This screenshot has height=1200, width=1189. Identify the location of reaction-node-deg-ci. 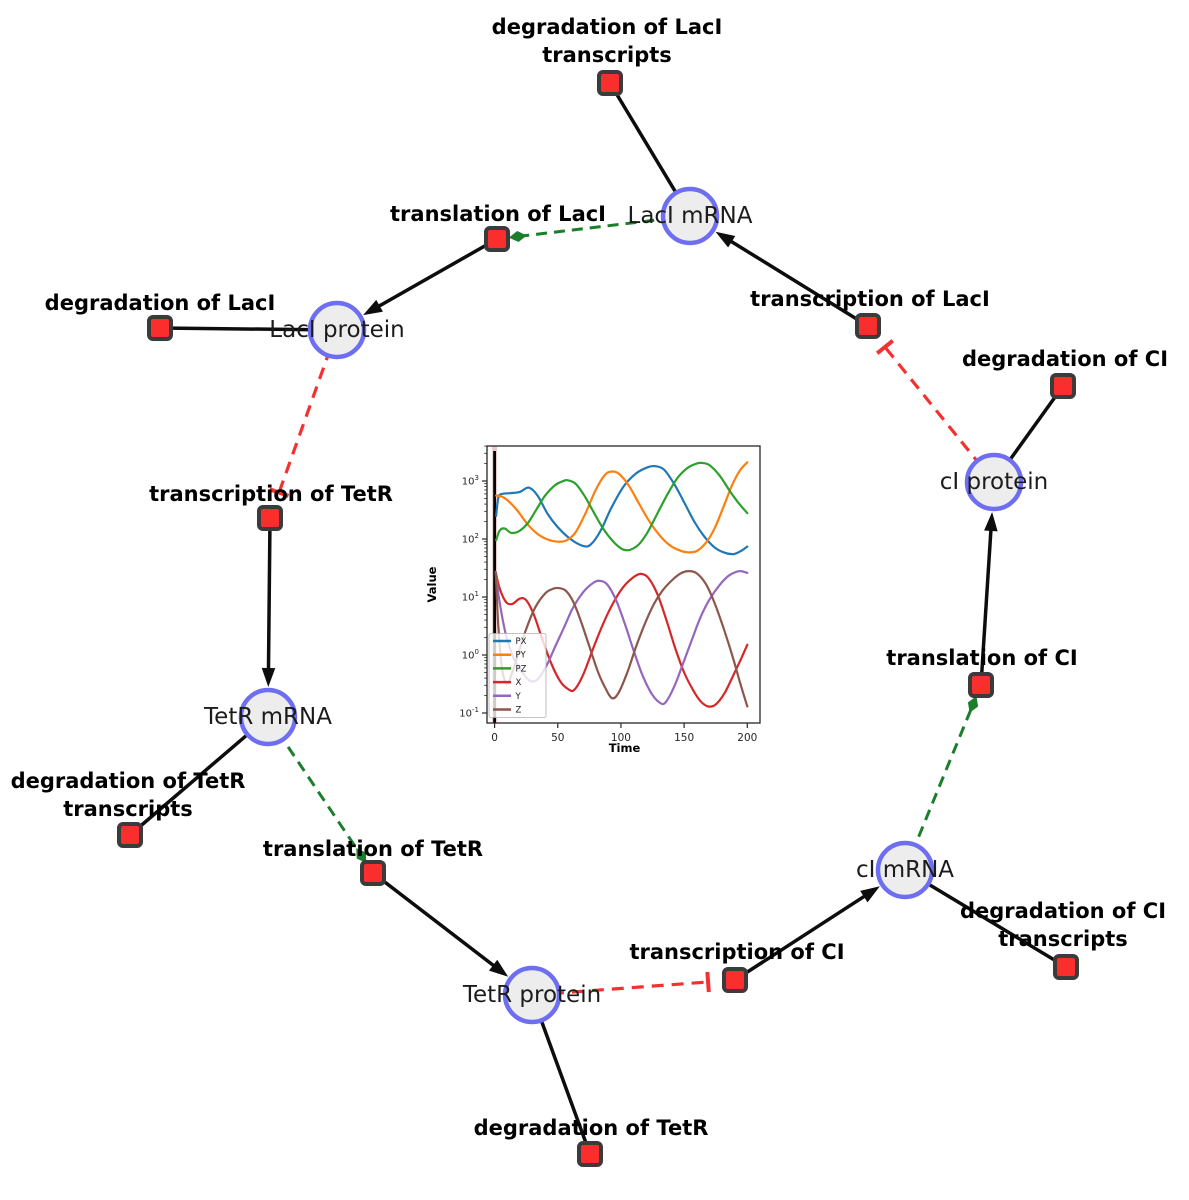
(1063, 386).